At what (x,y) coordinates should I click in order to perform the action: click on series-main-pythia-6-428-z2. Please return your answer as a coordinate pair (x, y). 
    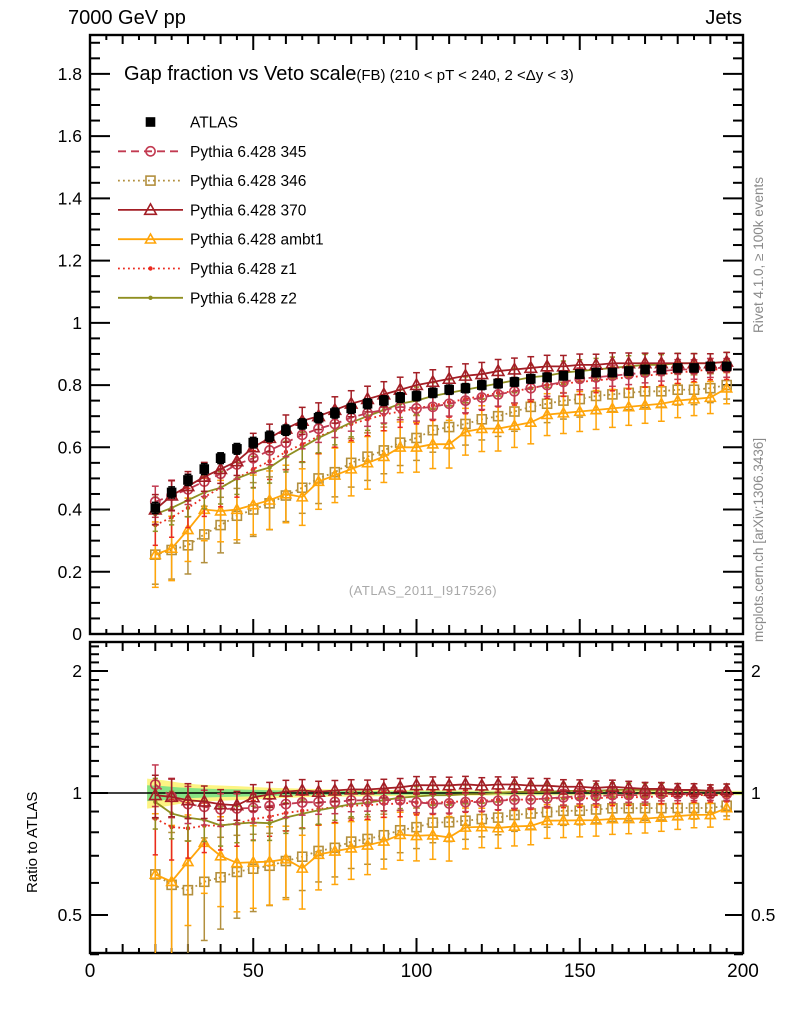
    Looking at the image, I should click on (441, 442).